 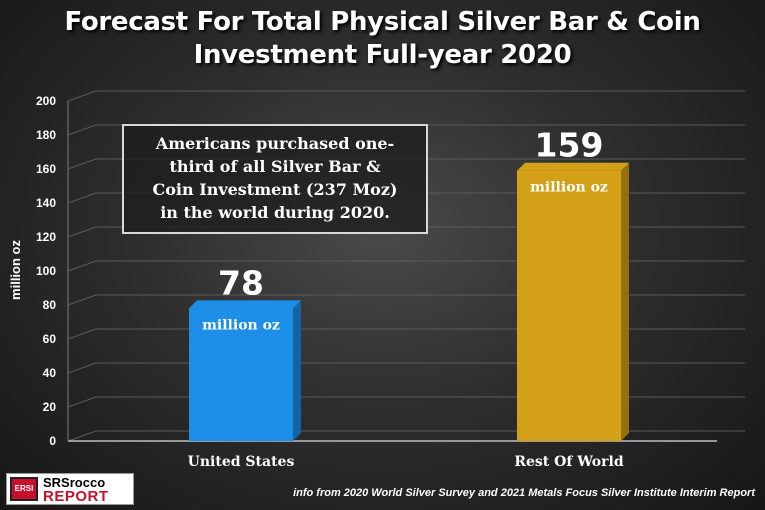 I want to click on srsrocco-report-logo: ERSI SRSrocco REPORT, so click(x=70, y=489).